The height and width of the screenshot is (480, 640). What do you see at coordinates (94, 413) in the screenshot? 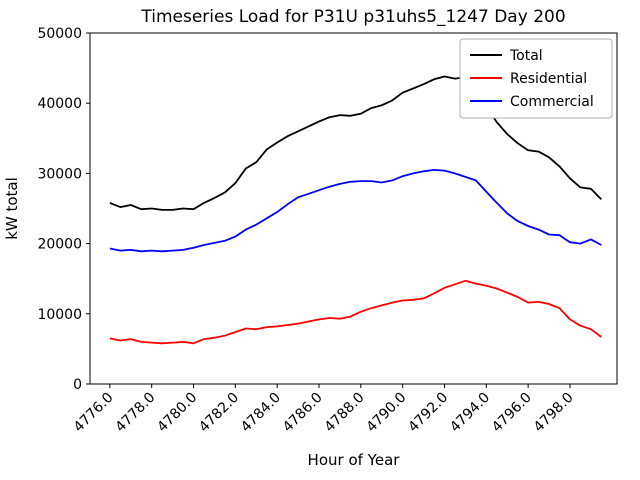
I see `x-tick-label: 4776.0` at bounding box center [94, 413].